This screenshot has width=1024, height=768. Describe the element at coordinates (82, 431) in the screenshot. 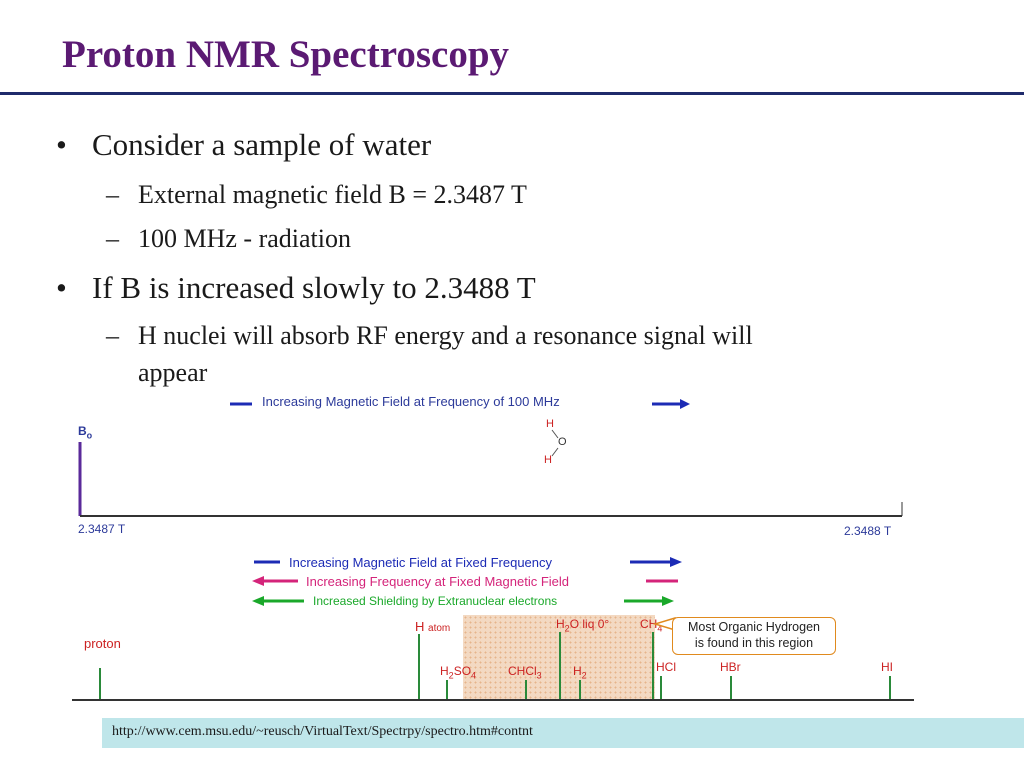

I see `b0-text: B` at that location.